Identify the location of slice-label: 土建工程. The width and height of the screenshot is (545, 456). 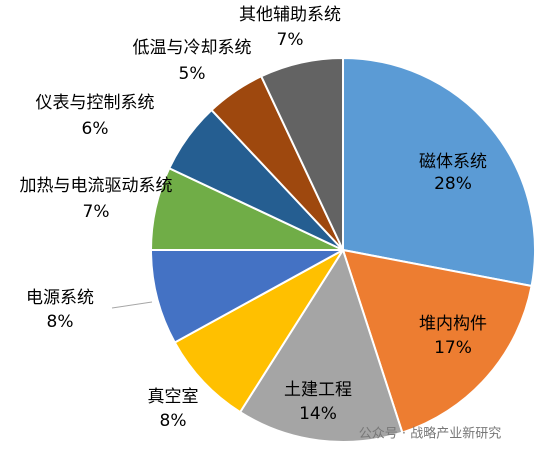
(318, 390).